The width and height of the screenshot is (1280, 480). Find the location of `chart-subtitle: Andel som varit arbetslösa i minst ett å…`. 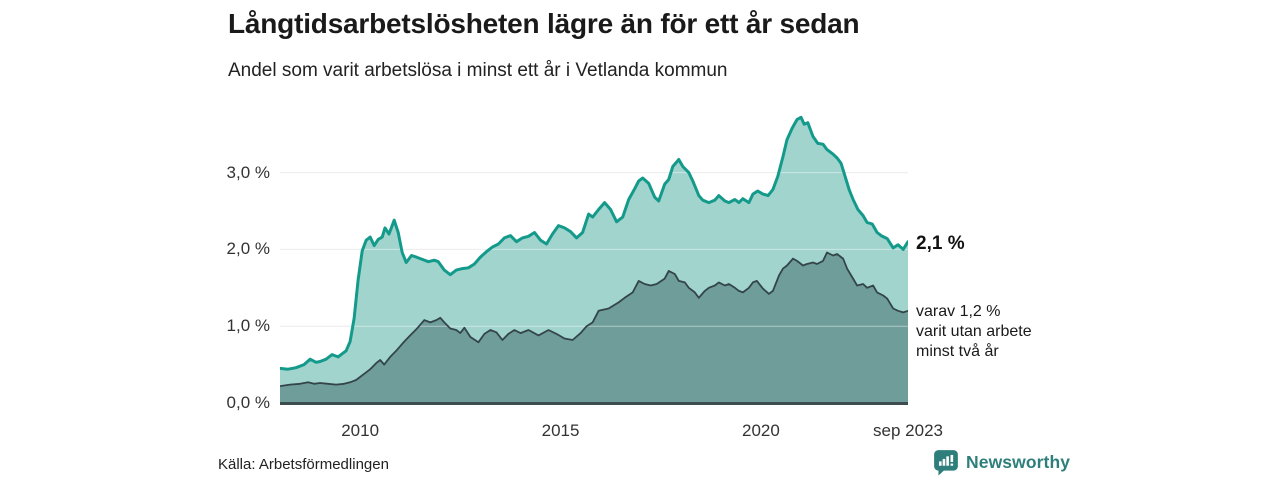

chart-subtitle: Andel som varit arbetslösa i minst ett å… is located at coordinates (478, 70).